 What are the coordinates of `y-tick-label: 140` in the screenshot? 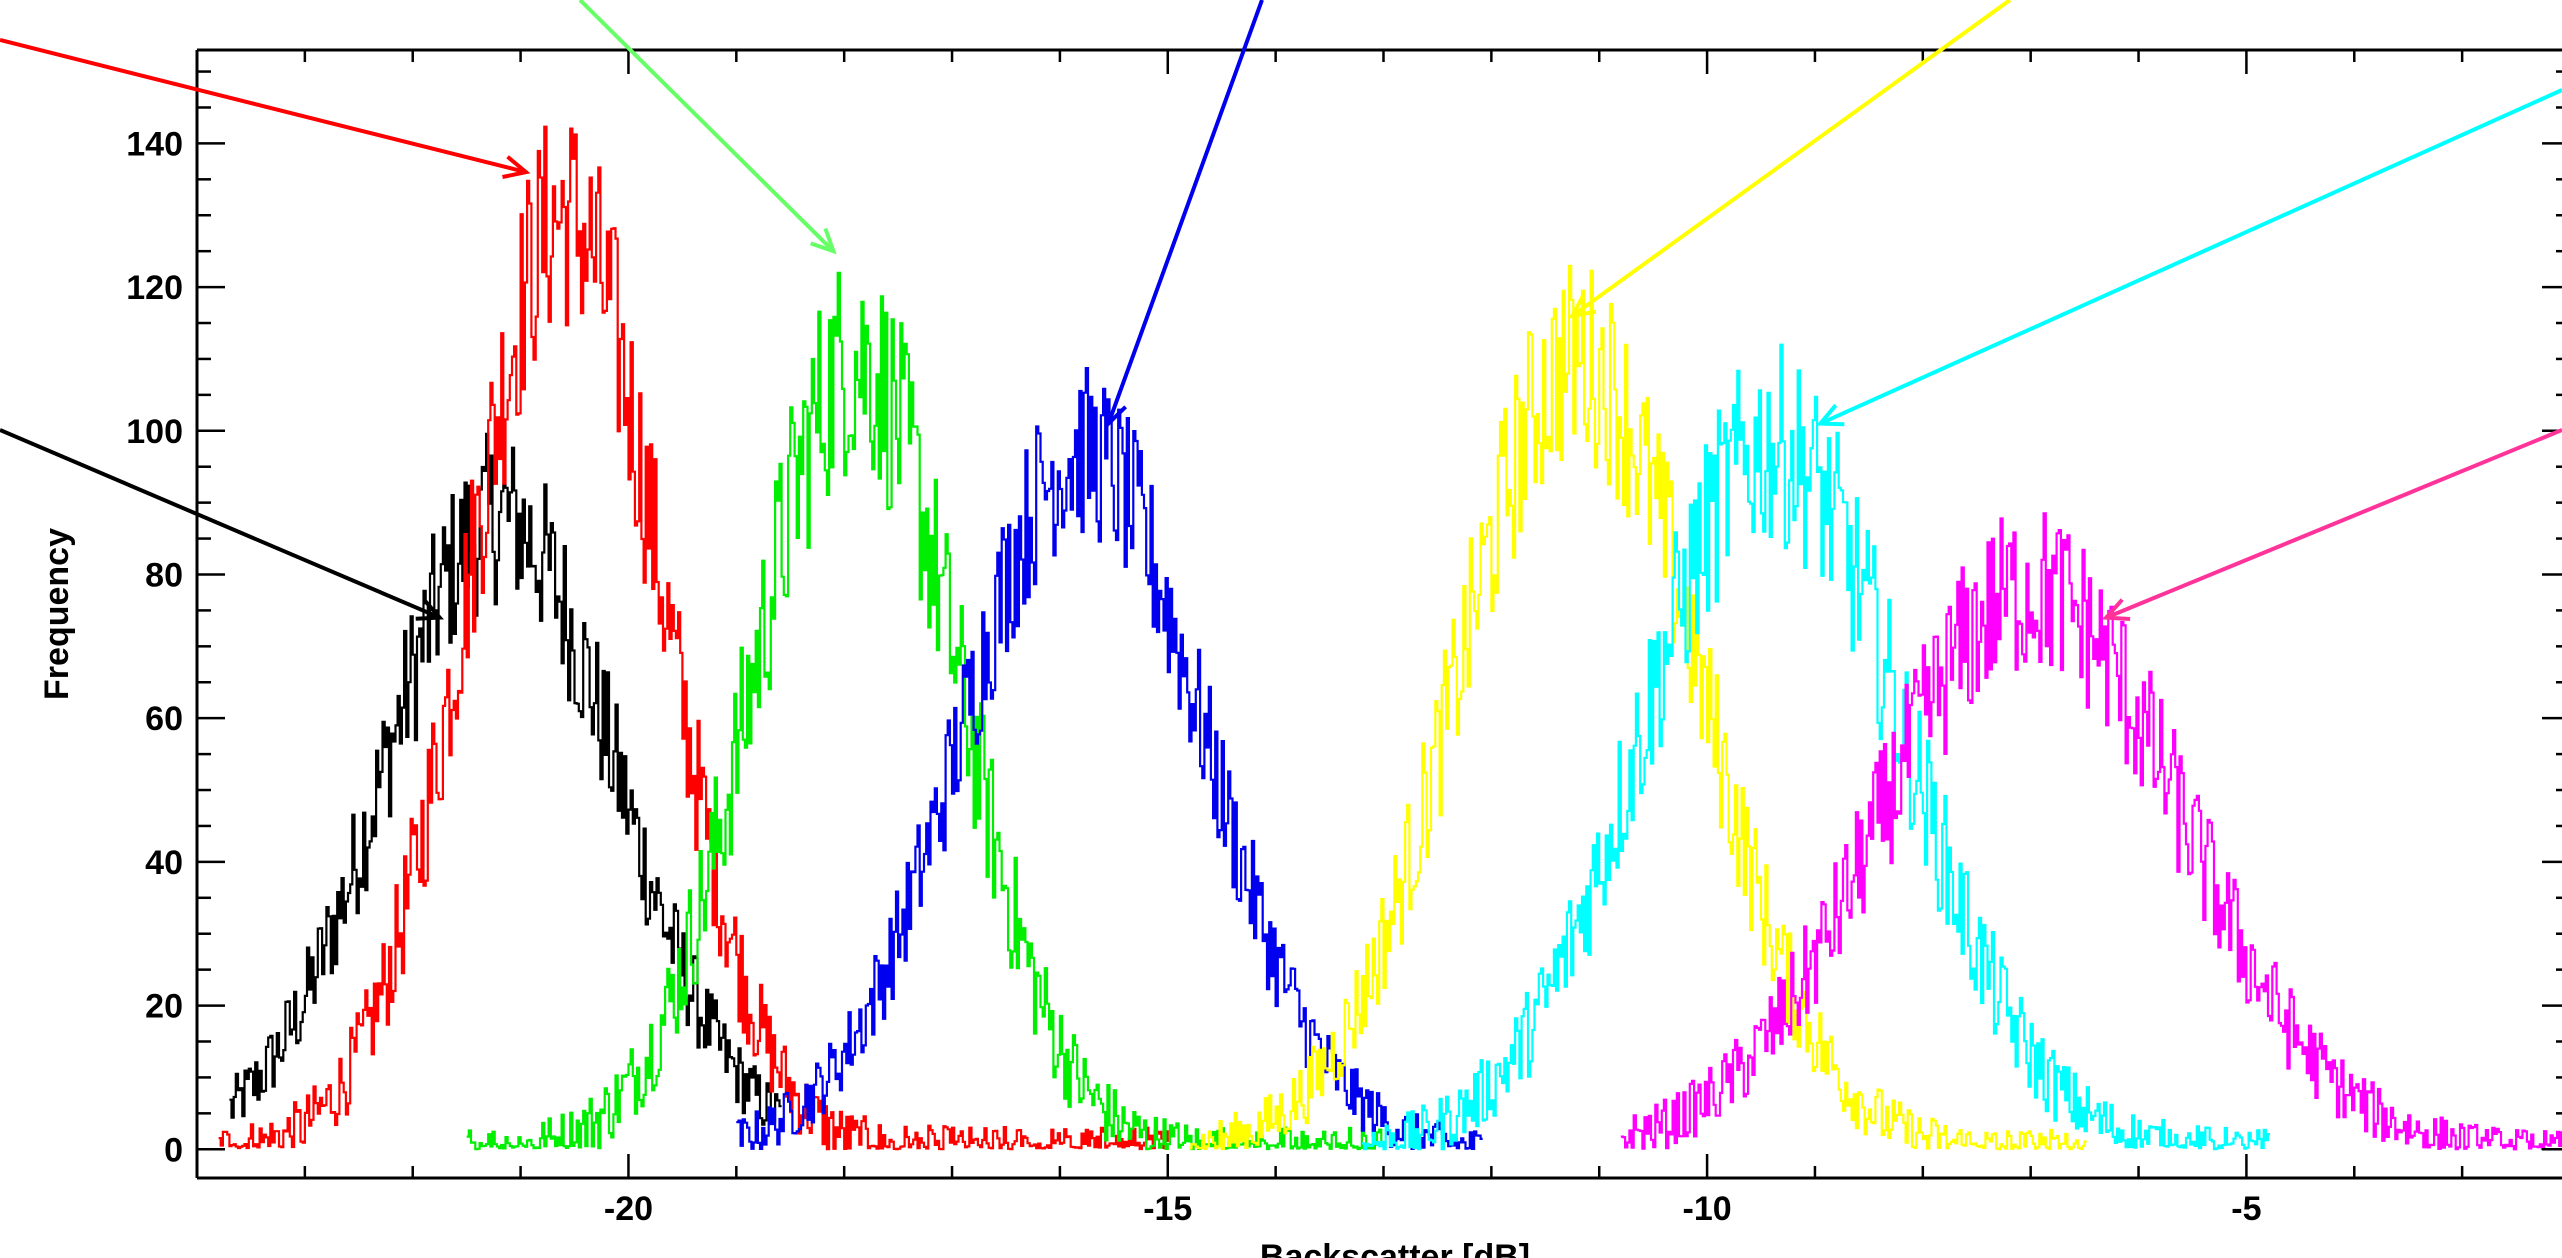 It's located at (154, 144).